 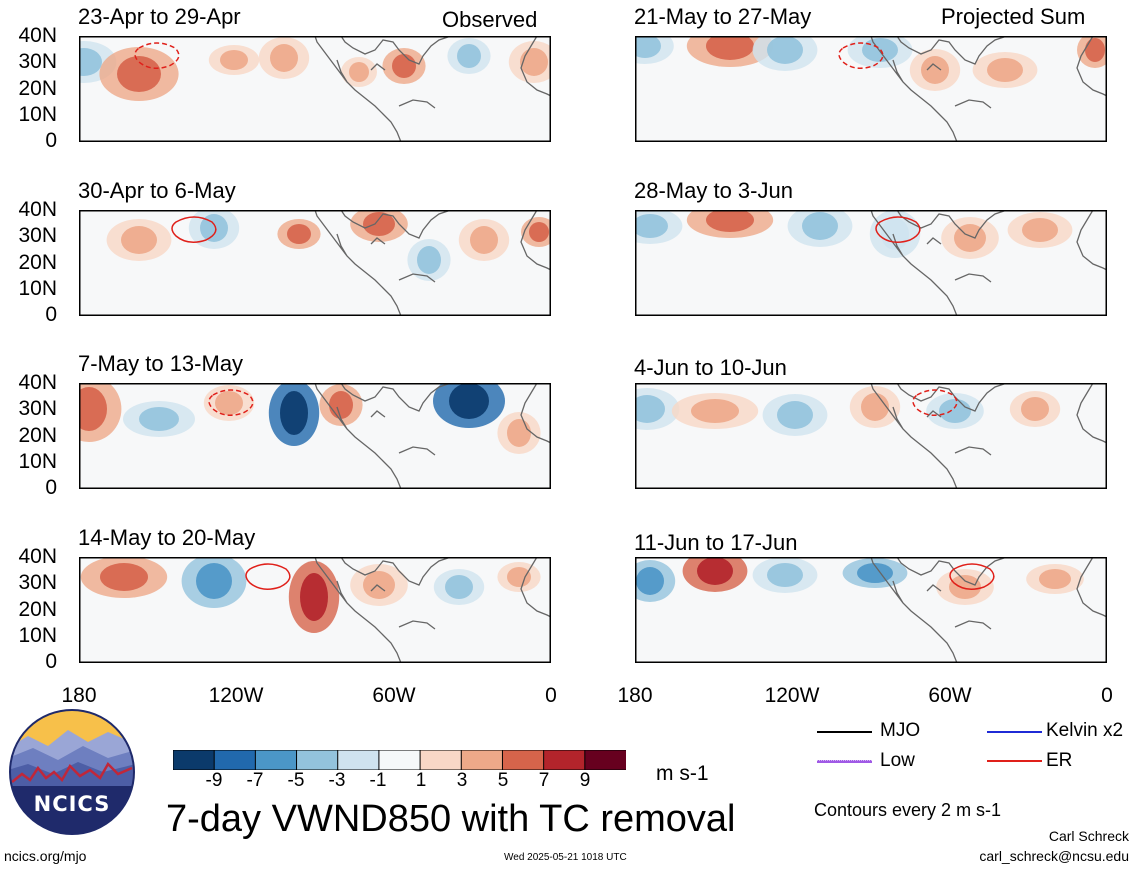 What do you see at coordinates (1107, 695) in the screenshot?
I see `xtick-0-right: 0` at bounding box center [1107, 695].